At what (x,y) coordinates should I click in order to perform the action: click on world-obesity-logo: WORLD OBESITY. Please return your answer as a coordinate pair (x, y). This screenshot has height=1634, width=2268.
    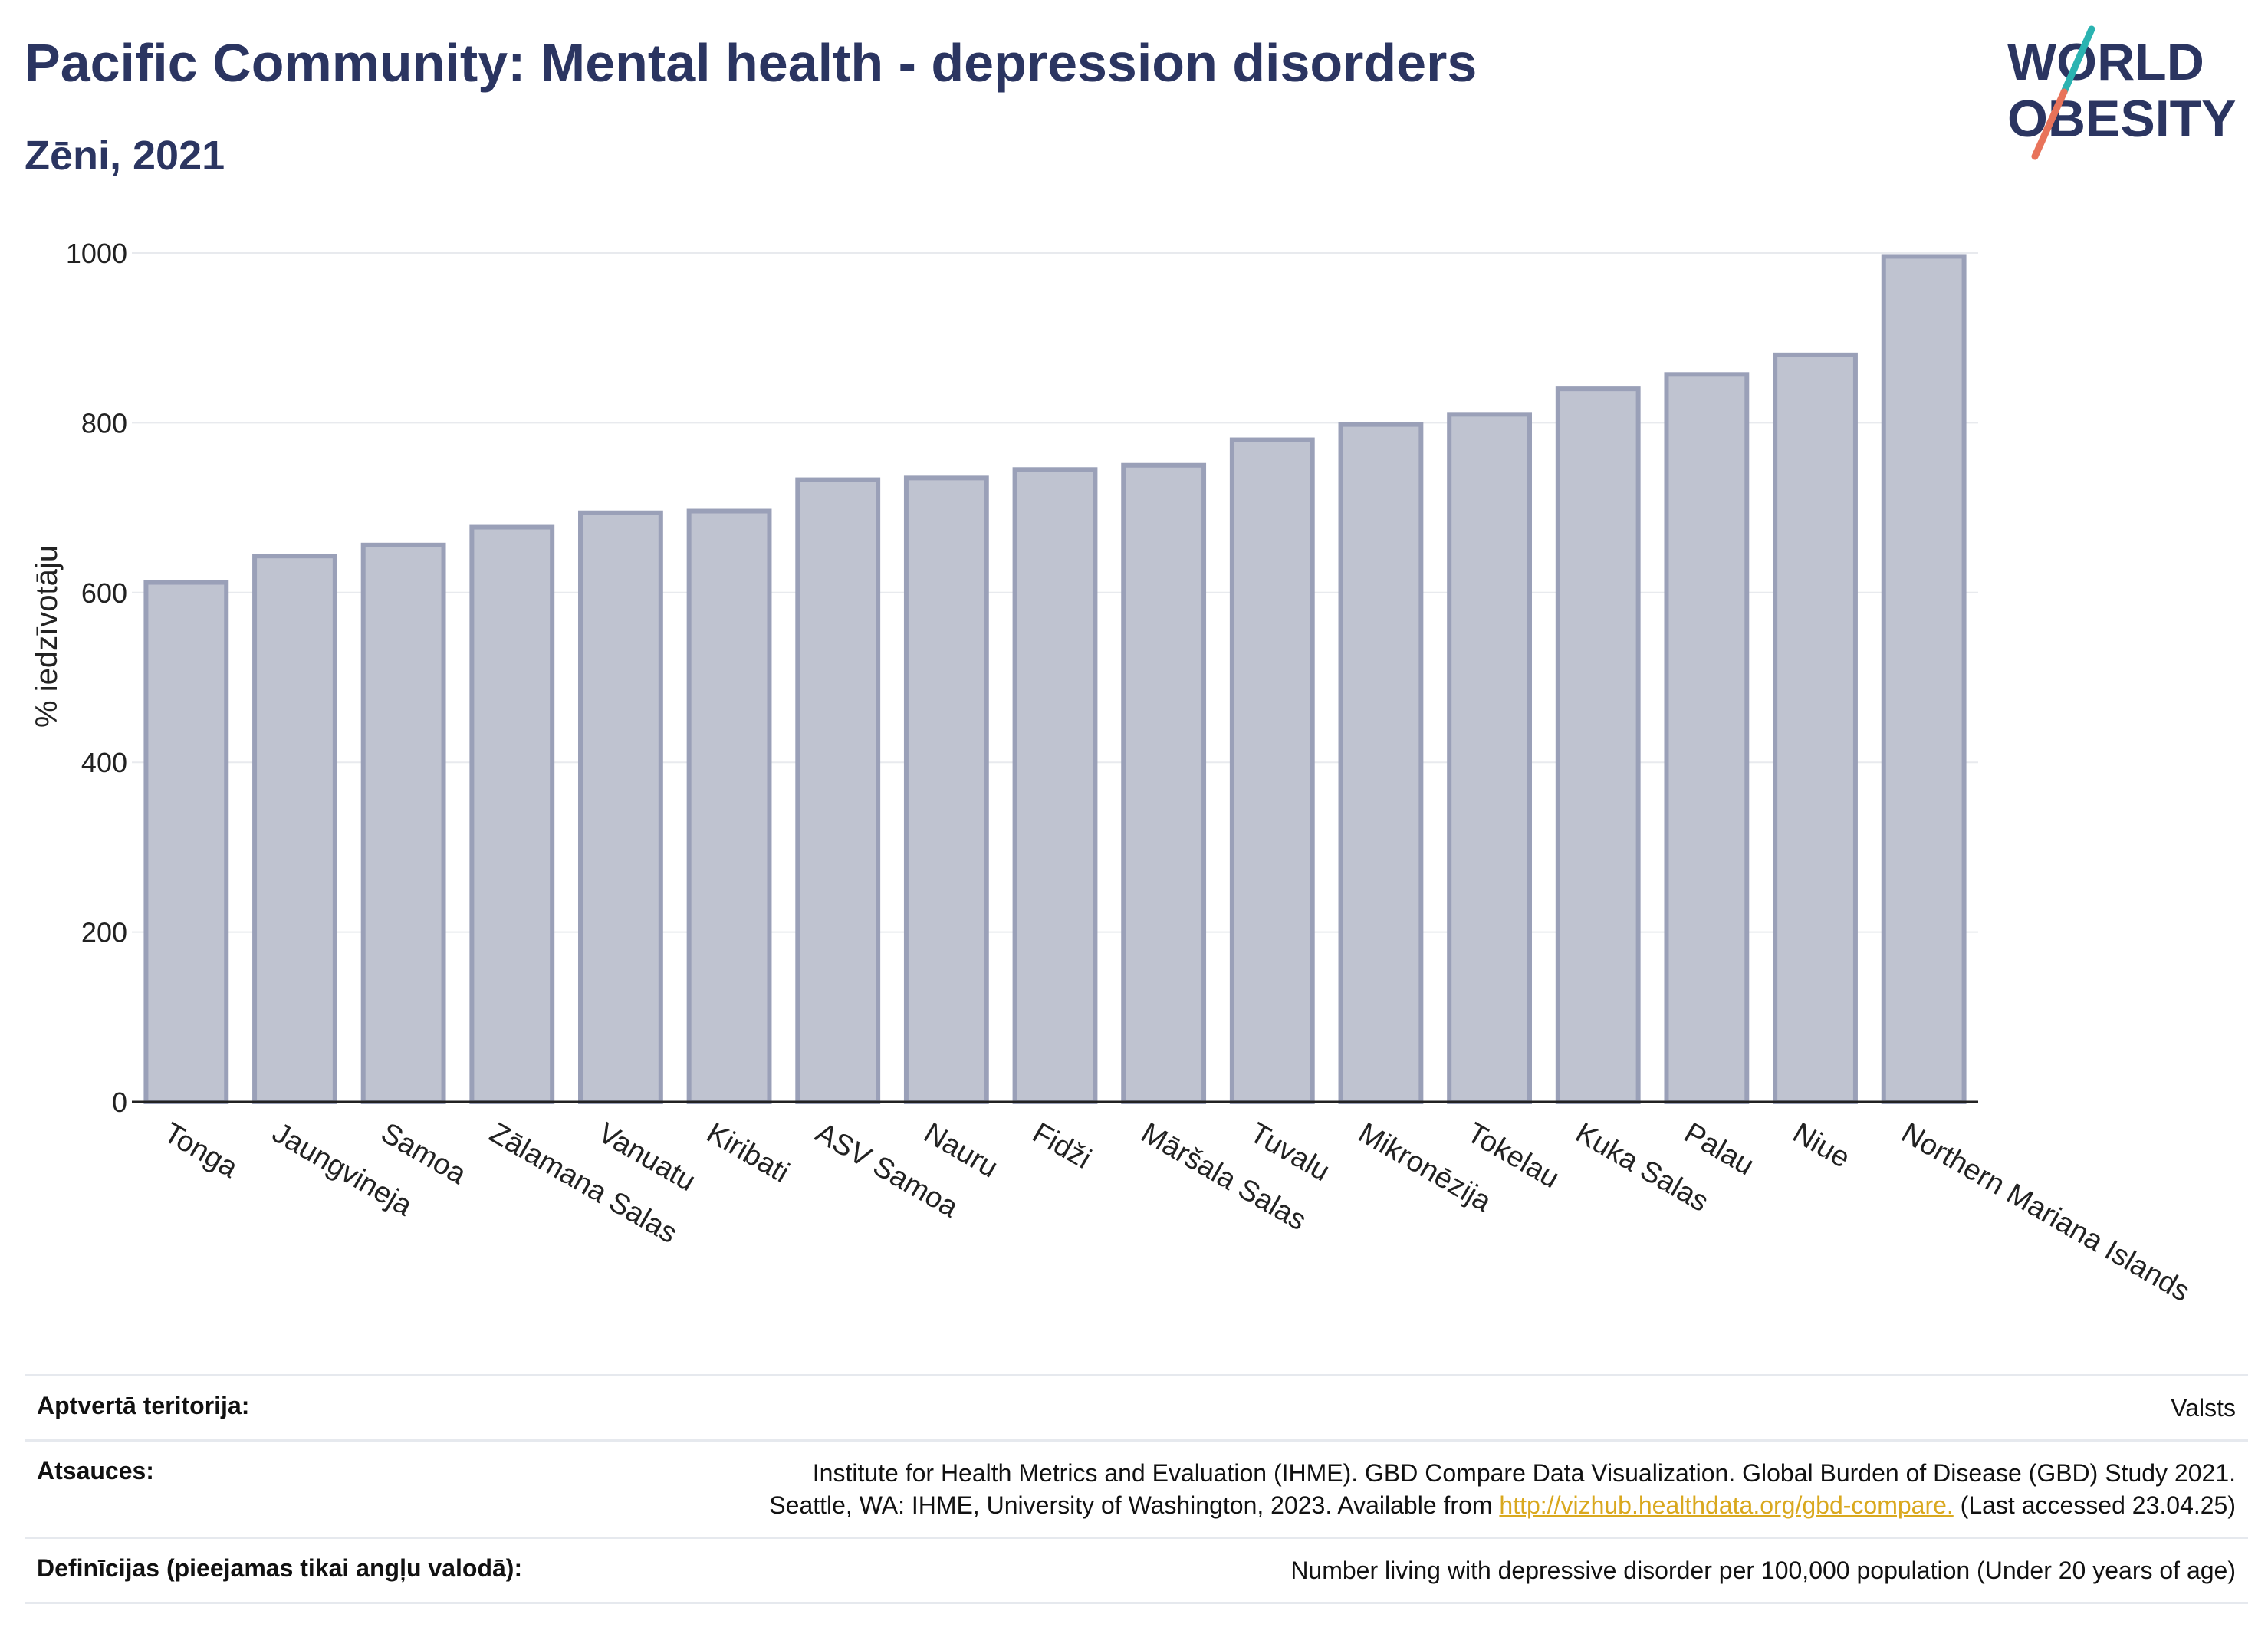
    Looking at the image, I should click on (2122, 93).